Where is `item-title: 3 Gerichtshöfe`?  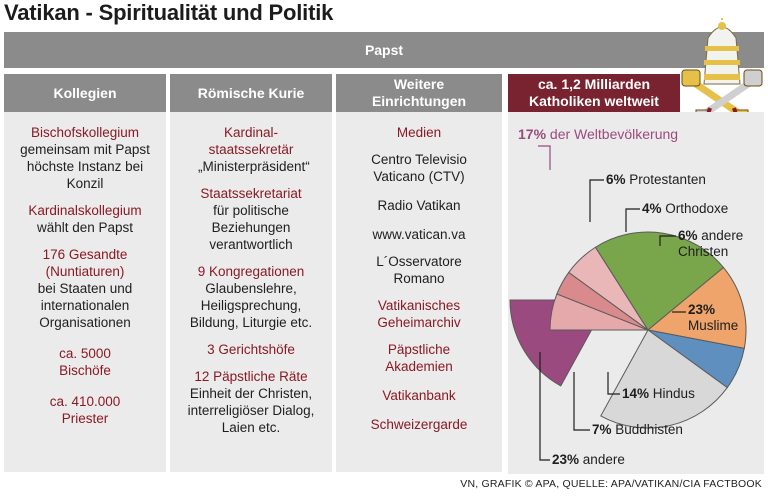
item-title: 3 Gerichtshöfe is located at coordinates (251, 349).